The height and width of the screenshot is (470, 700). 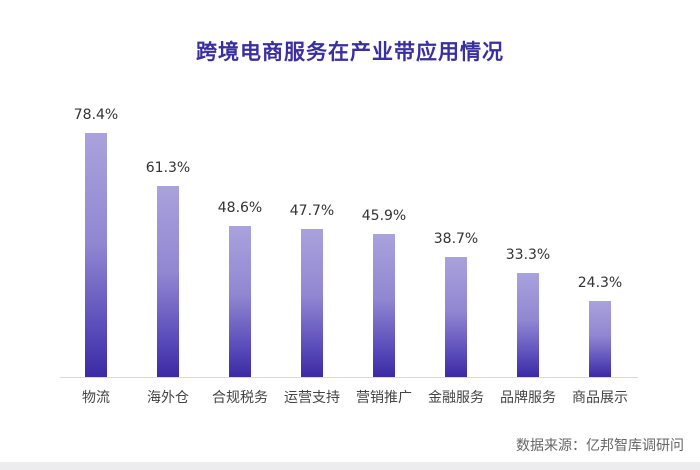 I want to click on x-axis-category-label: 海外仓, so click(x=168, y=398).